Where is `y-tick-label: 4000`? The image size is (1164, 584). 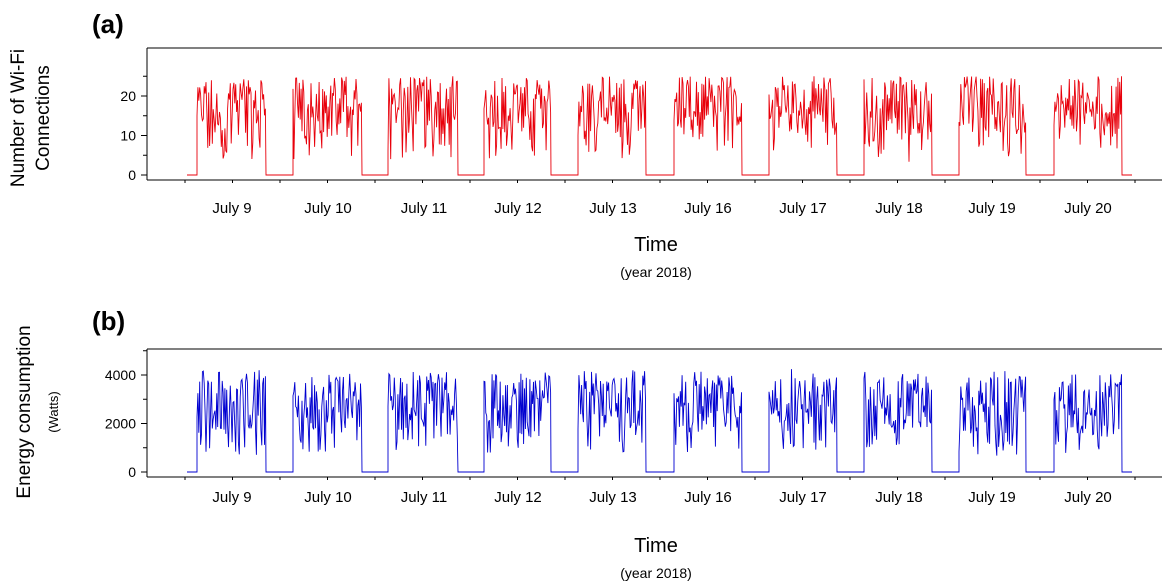
y-tick-label: 4000 is located at coordinates (120, 375).